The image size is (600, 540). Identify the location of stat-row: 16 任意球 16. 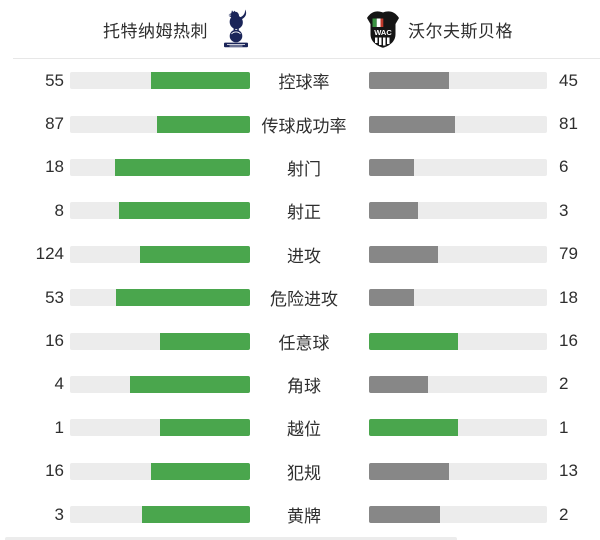
(300, 340).